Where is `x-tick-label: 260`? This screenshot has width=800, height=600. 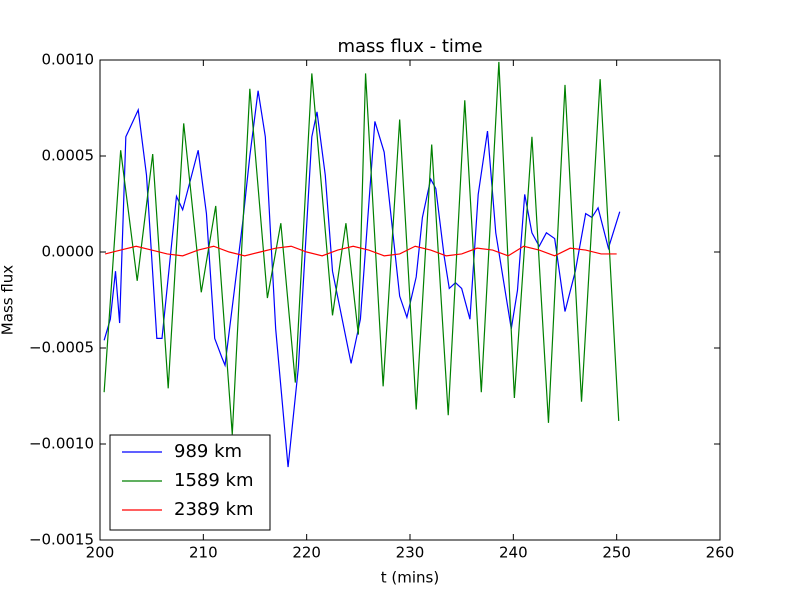 x-tick-label: 260 is located at coordinates (720, 553).